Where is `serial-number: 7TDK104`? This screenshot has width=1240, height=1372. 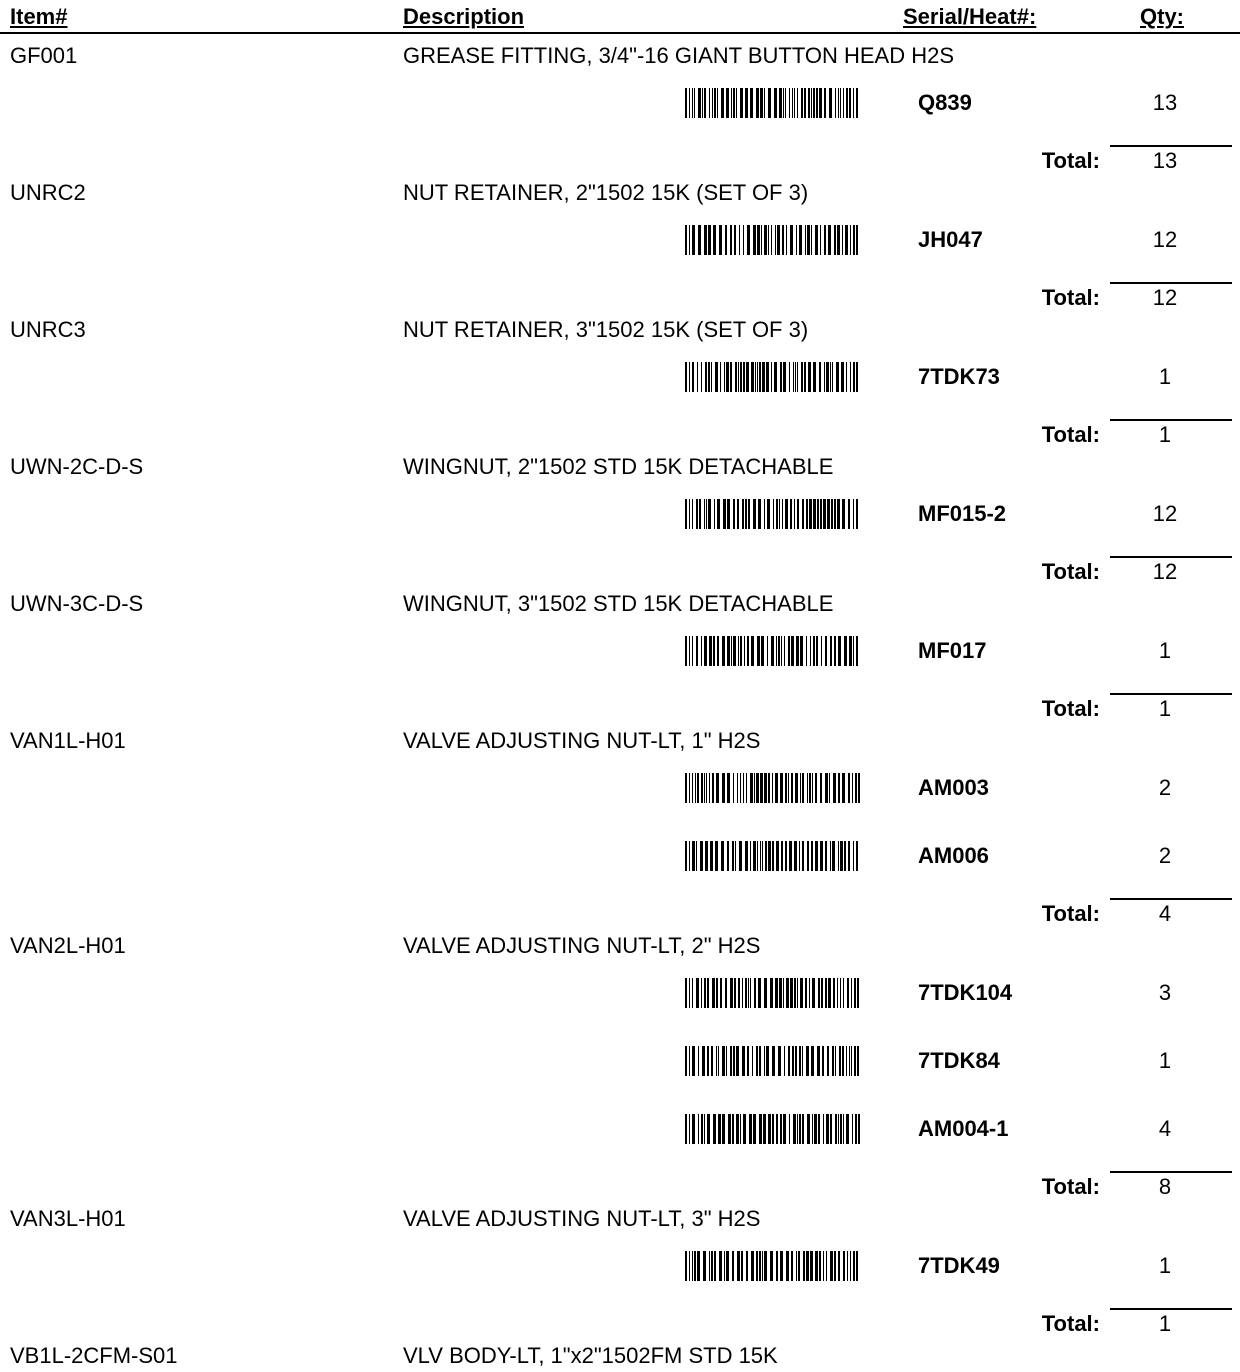
serial-number: 7TDK104 is located at coordinates (965, 992).